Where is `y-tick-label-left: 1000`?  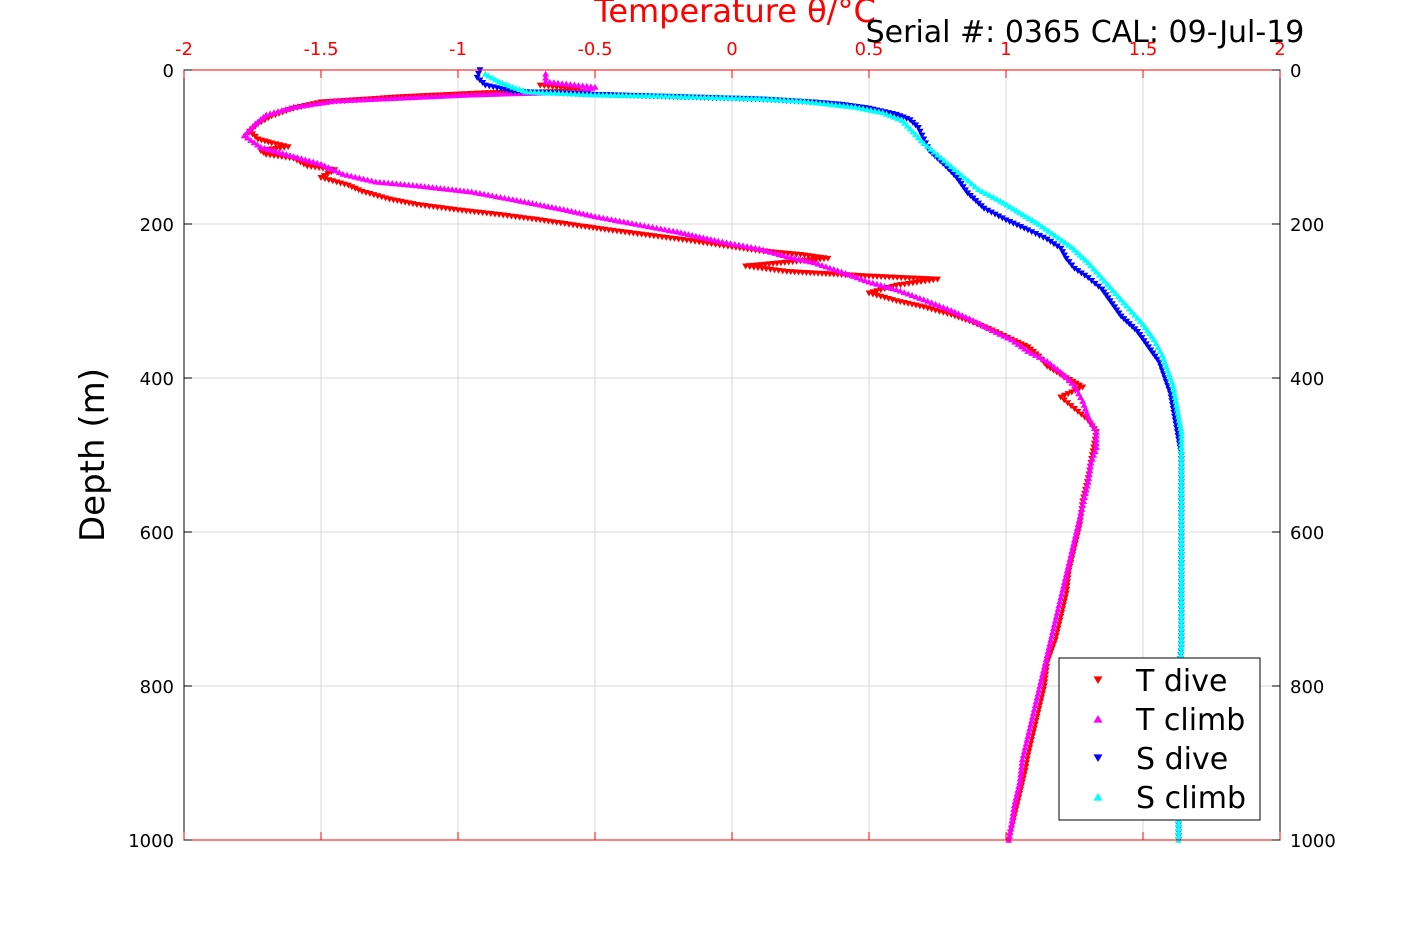 y-tick-label-left: 1000 is located at coordinates (151, 841).